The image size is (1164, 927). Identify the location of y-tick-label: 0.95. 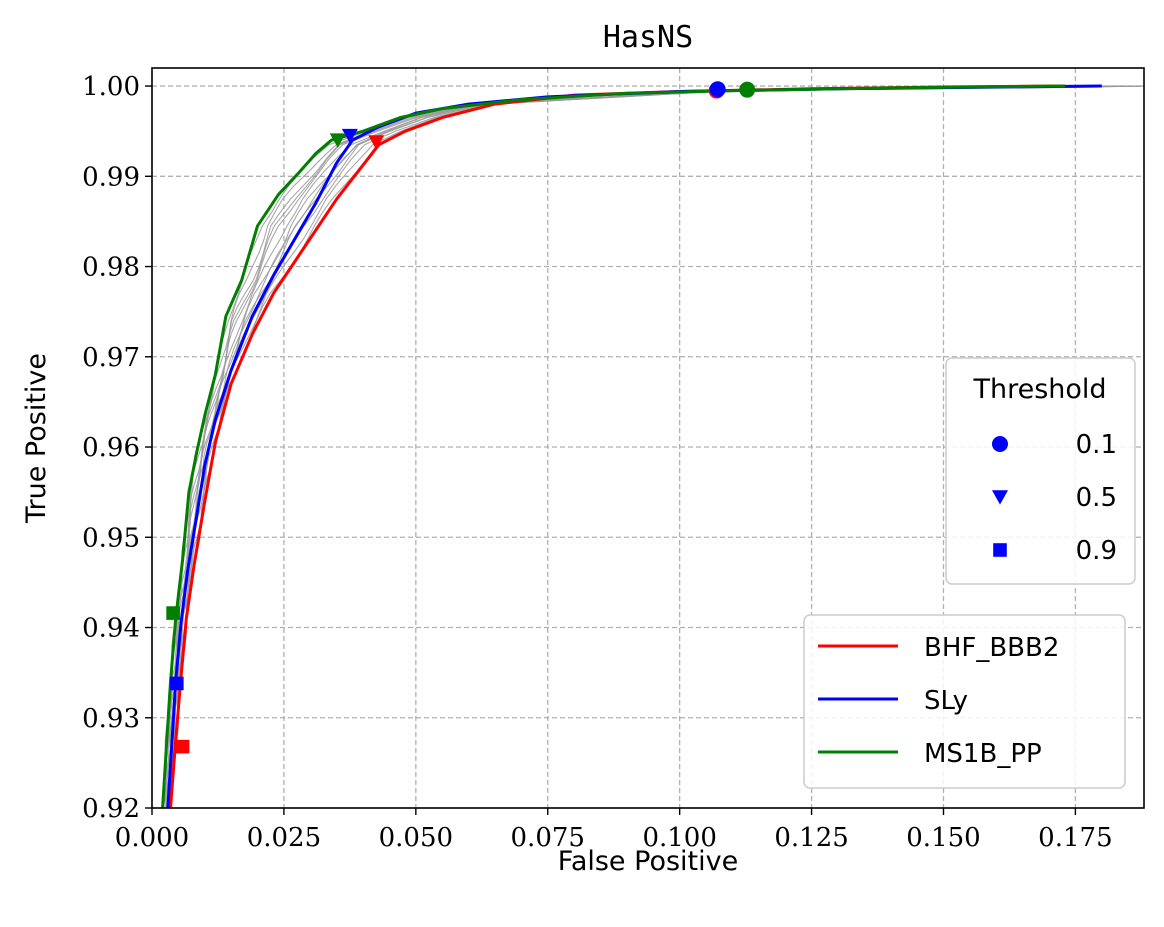
(111, 538).